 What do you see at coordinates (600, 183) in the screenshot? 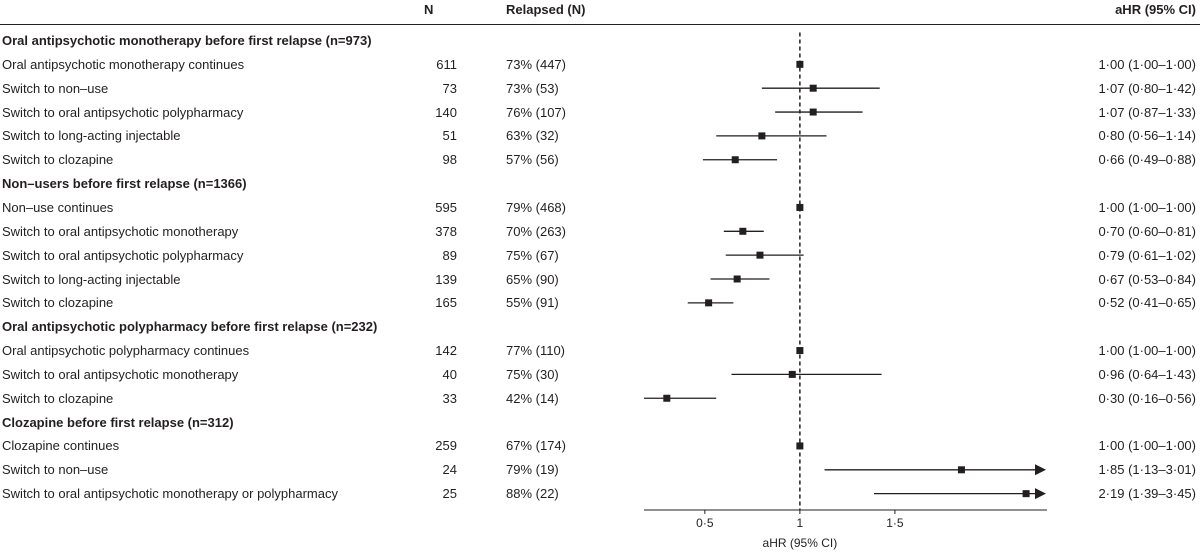
I see `group-header-row: Non–users before first relapse (n=1366)` at bounding box center [600, 183].